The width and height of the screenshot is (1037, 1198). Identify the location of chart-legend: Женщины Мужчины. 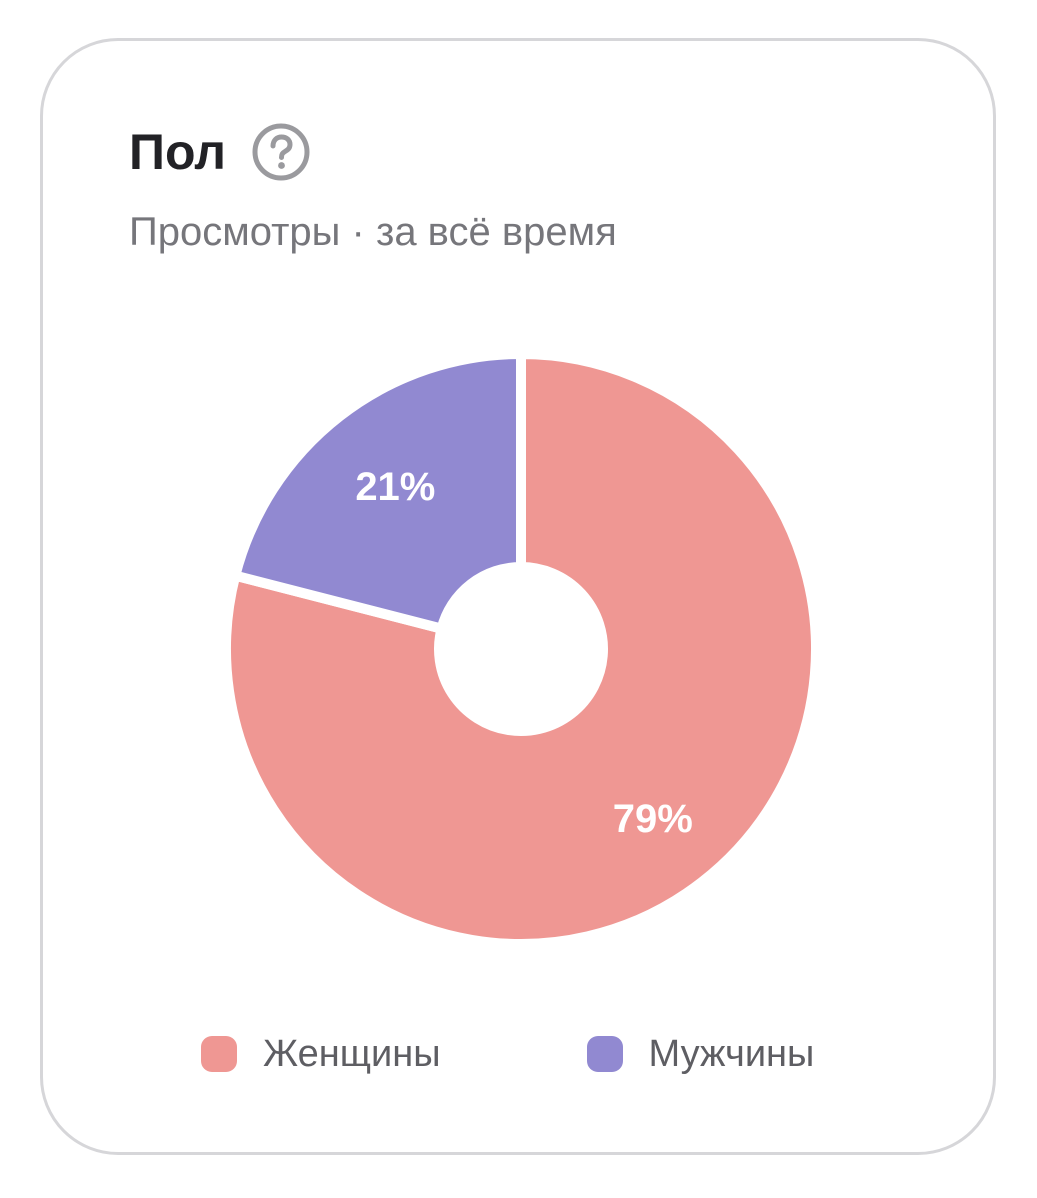
(507, 1054).